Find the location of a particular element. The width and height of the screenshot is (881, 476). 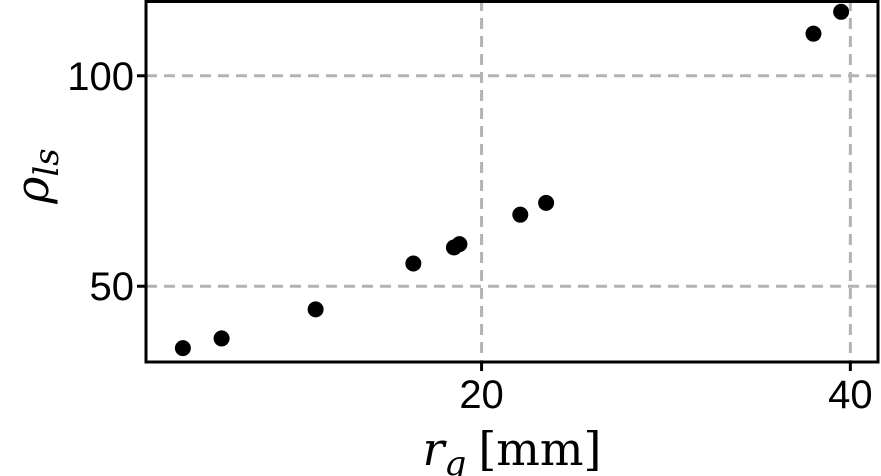

y-axis-label: ρls is located at coordinates (36, 176).